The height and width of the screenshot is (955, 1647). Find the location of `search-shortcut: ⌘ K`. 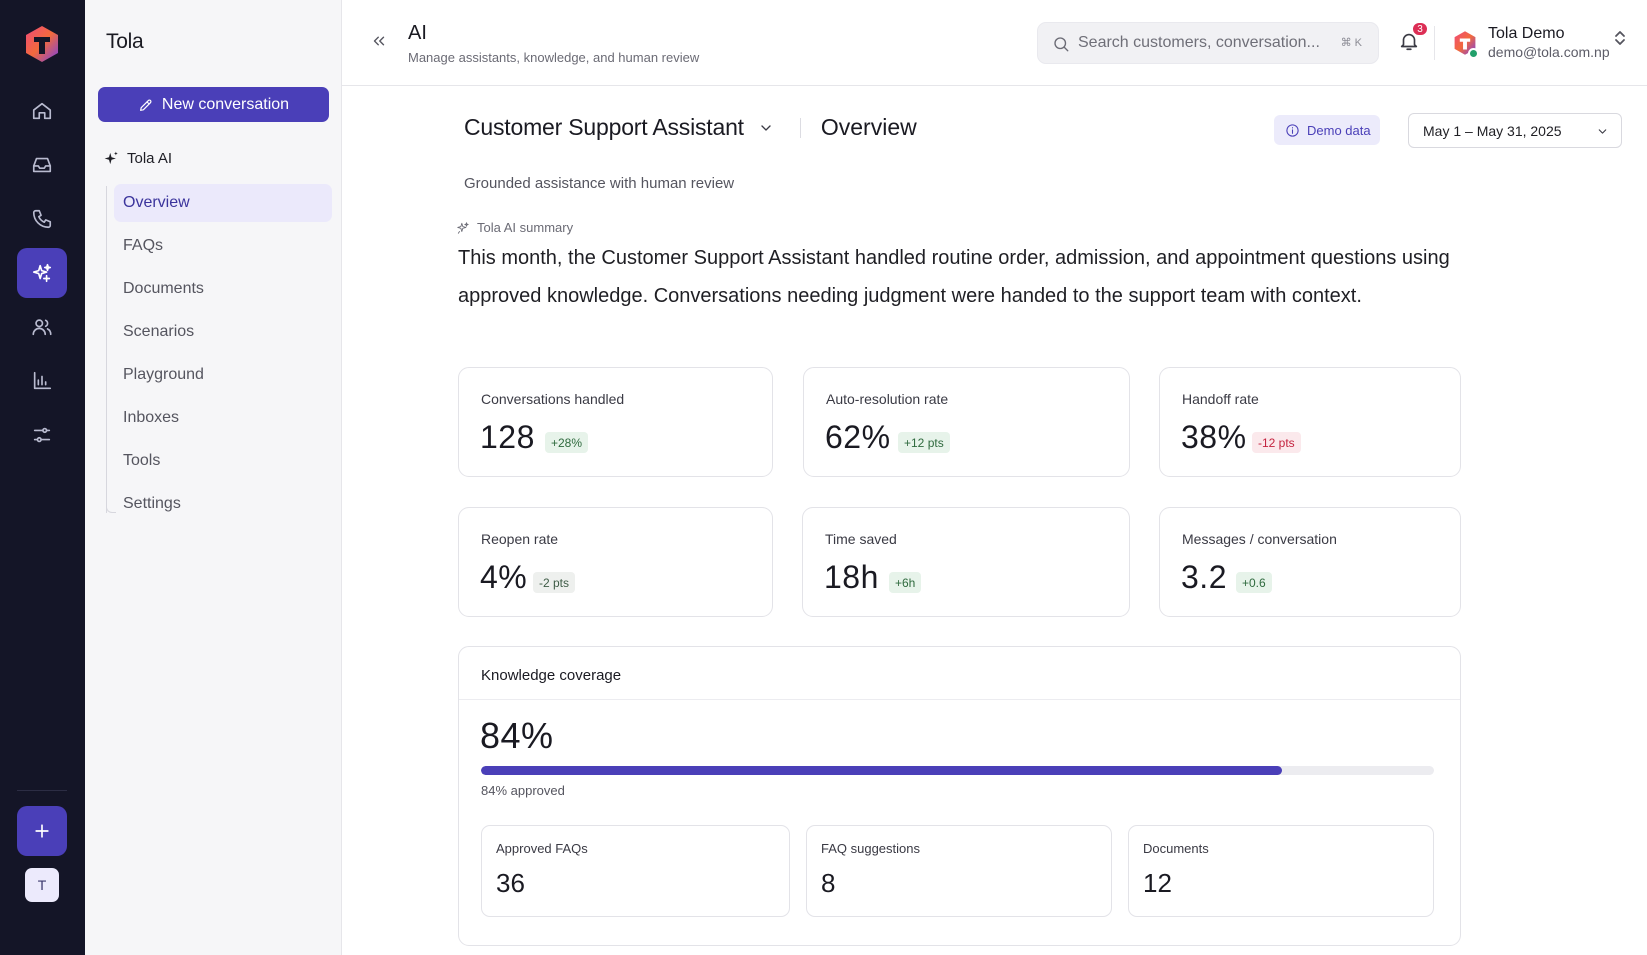

search-shortcut: ⌘ K is located at coordinates (1351, 43).